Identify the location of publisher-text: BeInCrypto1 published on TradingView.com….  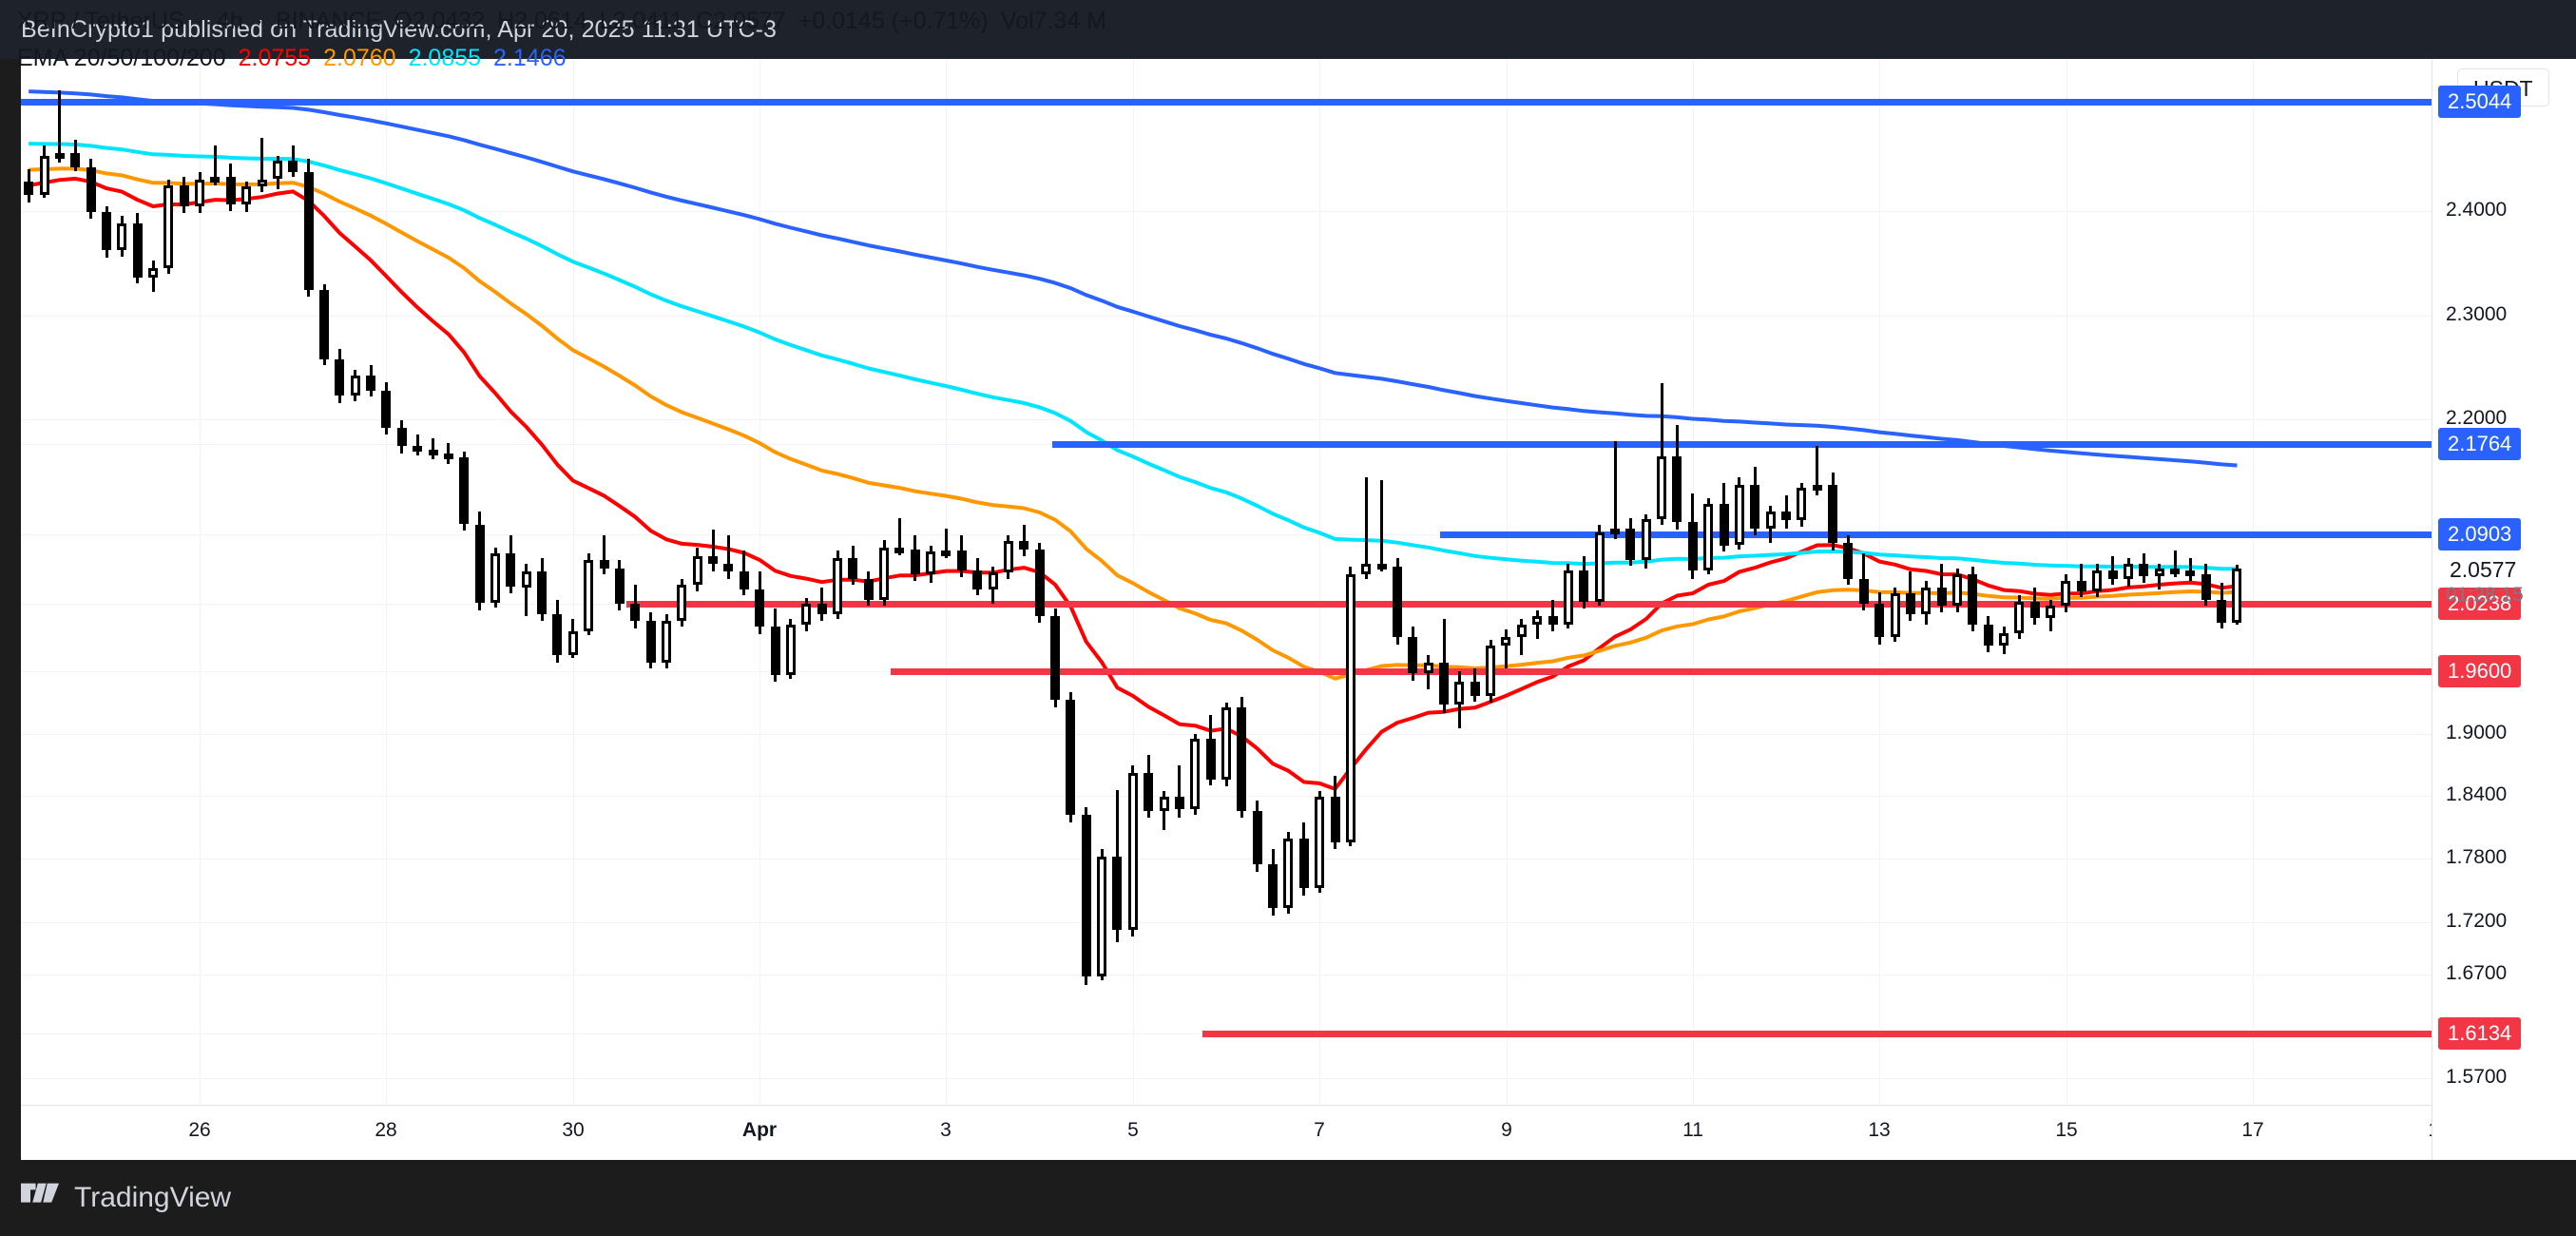
(400, 29).